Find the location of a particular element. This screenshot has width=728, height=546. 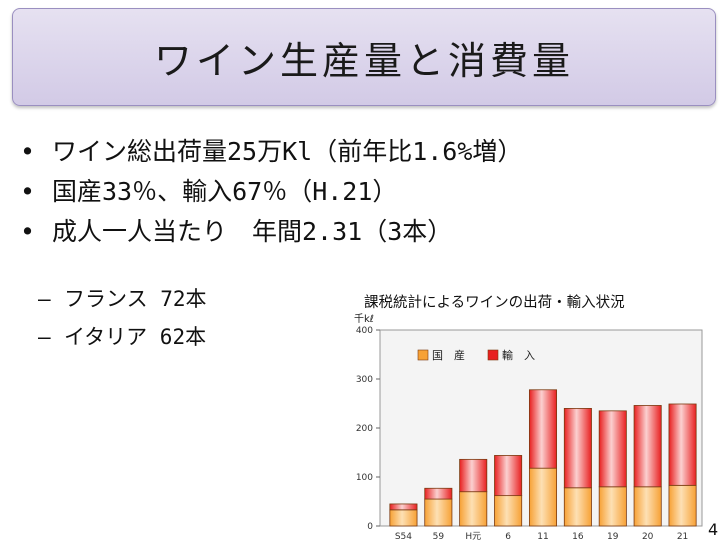

y-tick-label: 400 is located at coordinates (364, 331).